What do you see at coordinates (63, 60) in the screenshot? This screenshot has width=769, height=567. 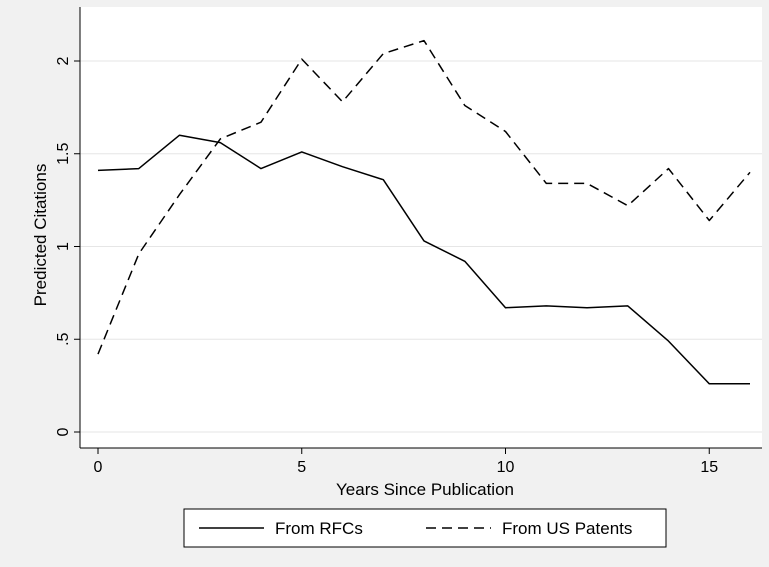 I see `y-tick-label: 2` at bounding box center [63, 60].